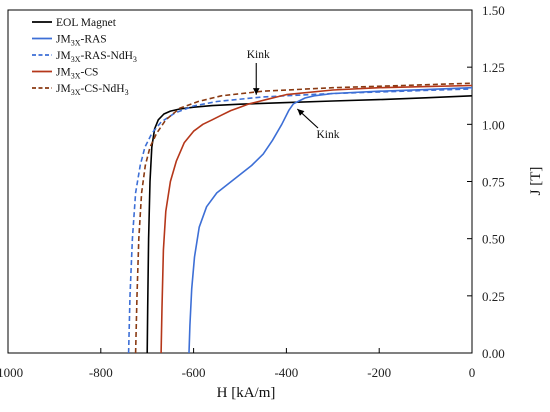 This screenshot has height=412, width=550. I want to click on x-tick-label: -1000, so click(11, 372).